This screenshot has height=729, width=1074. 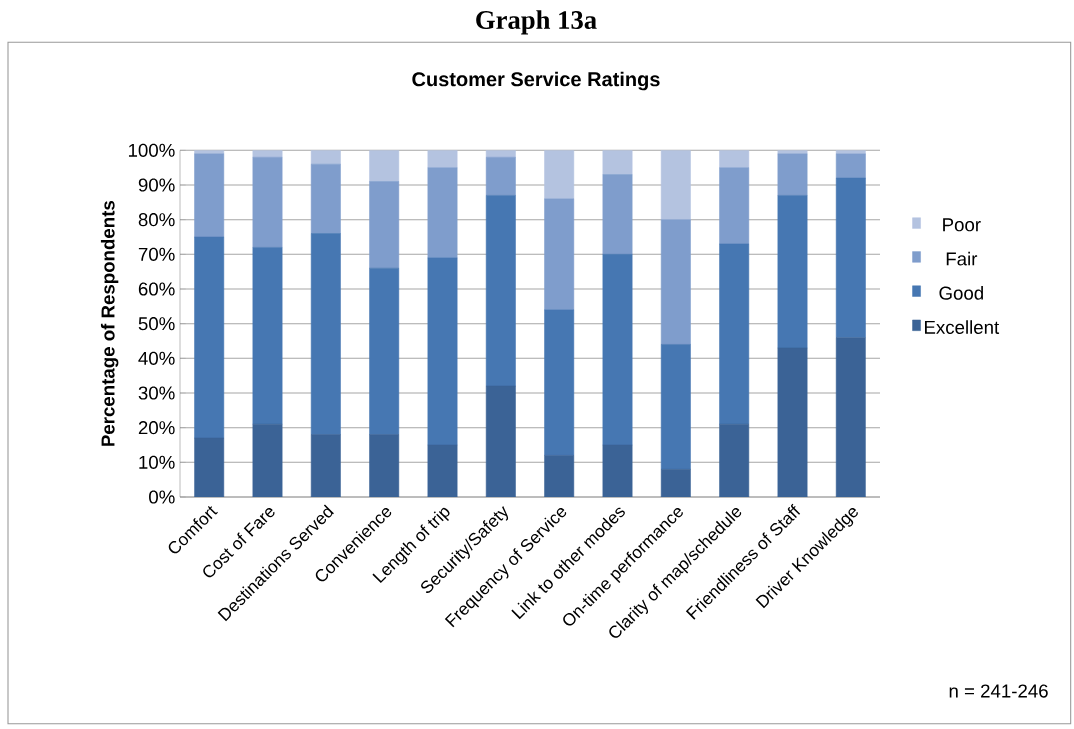 What do you see at coordinates (536, 81) in the screenshot?
I see `chart-title: Customer Service Ratings` at bounding box center [536, 81].